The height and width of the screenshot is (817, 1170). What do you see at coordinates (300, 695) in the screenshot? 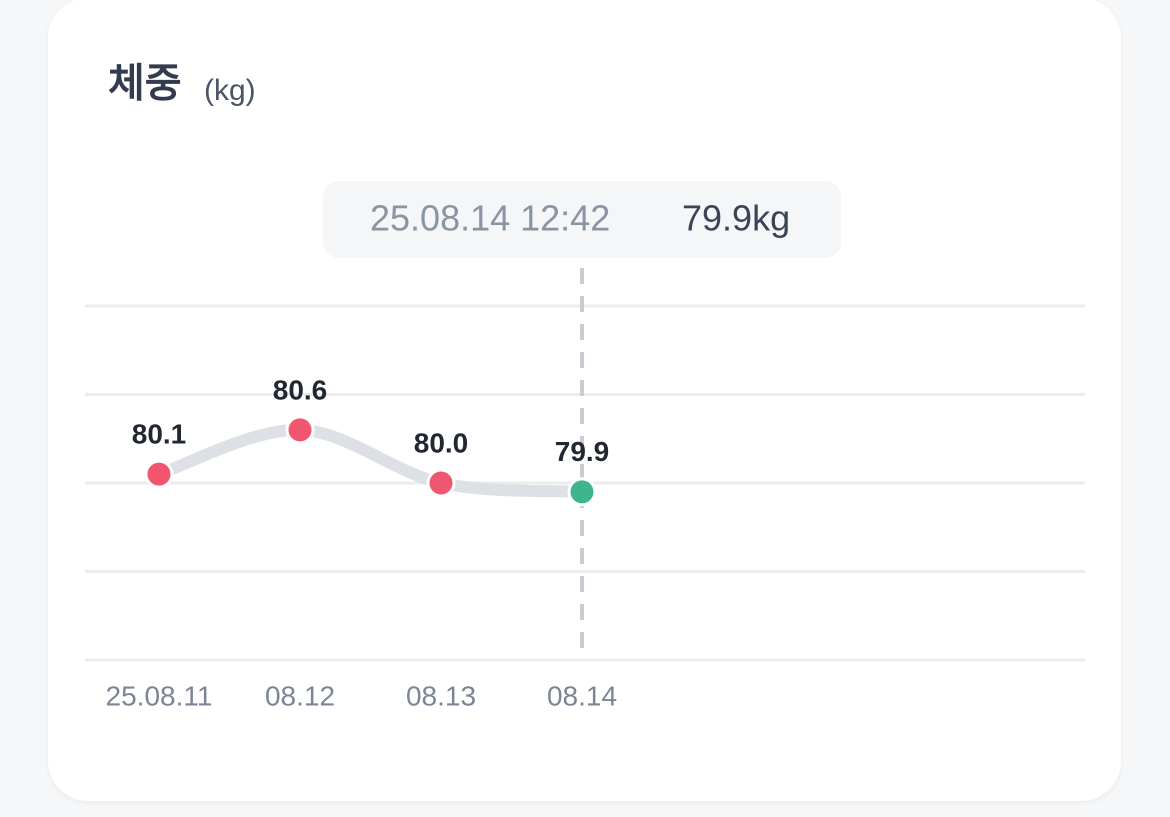
I see `x-tick-label: 08.12` at bounding box center [300, 695].